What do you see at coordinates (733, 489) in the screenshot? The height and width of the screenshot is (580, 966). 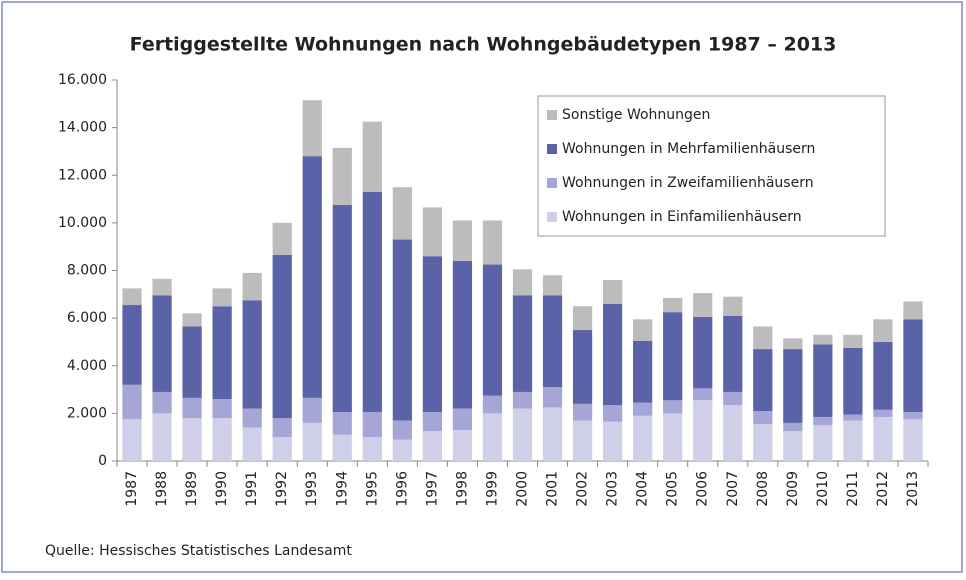 I see `x-tick-label: 2007` at bounding box center [733, 489].